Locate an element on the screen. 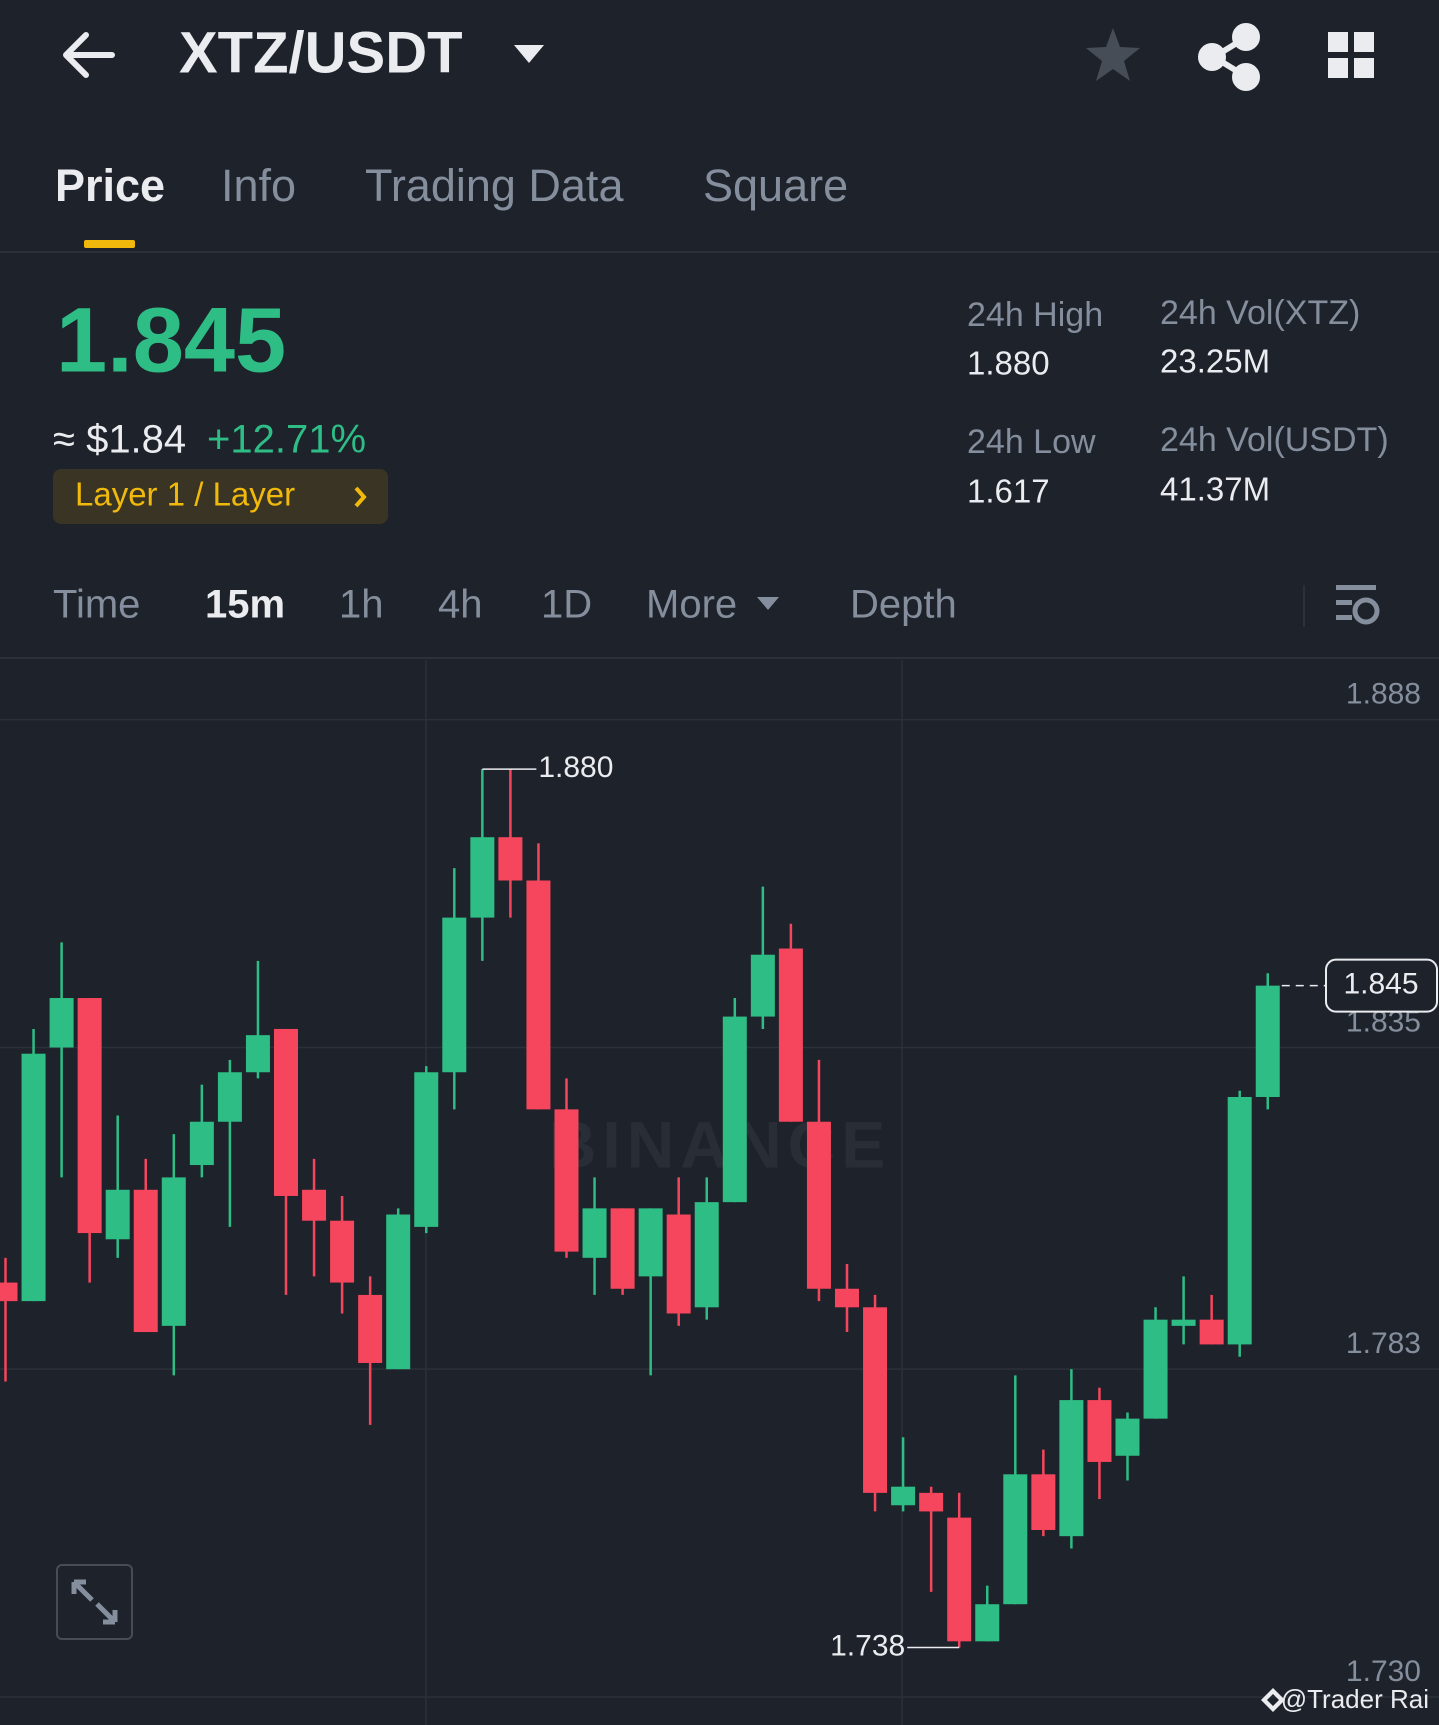 The image size is (1439, 1725). interval: More is located at coordinates (691, 605).